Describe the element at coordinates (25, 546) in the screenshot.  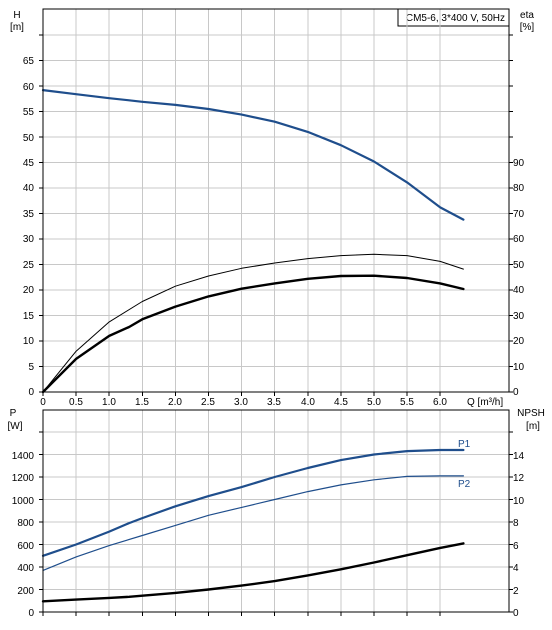
I see `p-tick-label: 600` at that location.